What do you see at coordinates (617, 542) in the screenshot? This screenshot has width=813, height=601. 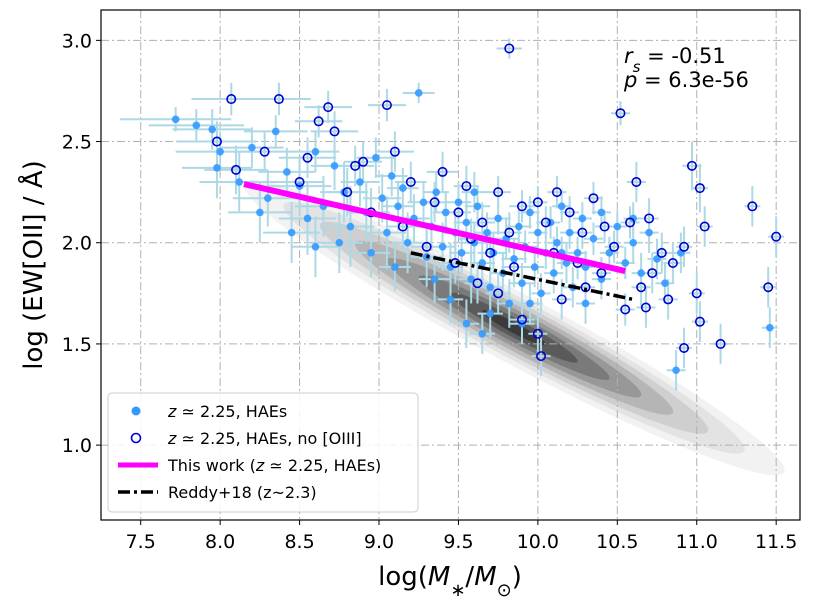 I see `x-tick-label: 10.5` at bounding box center [617, 542].